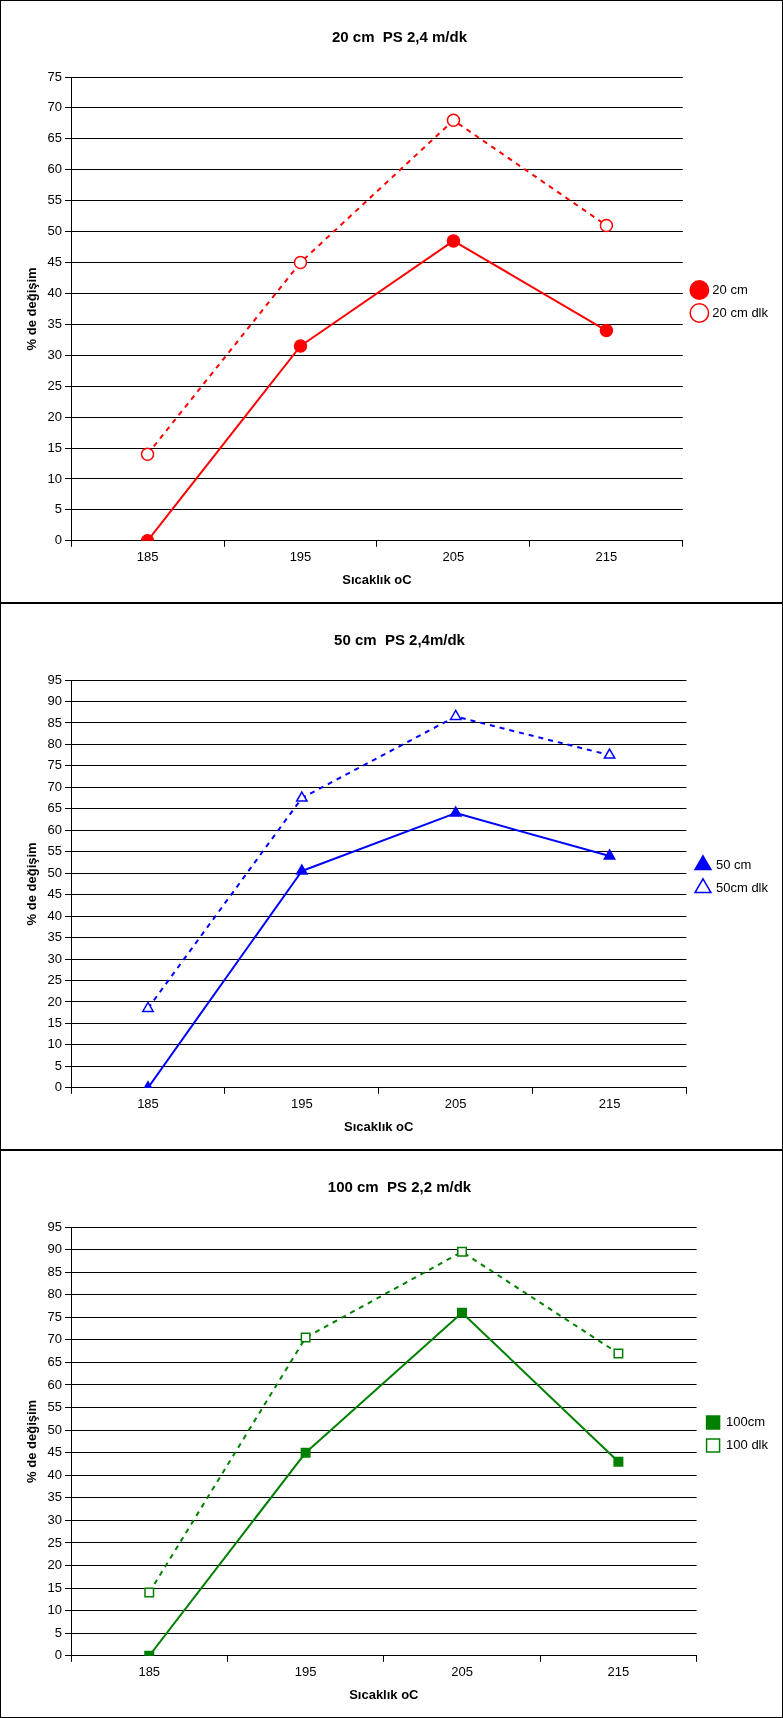  Describe the element at coordinates (746, 1422) in the screenshot. I see `legend-label: 100cm` at that location.